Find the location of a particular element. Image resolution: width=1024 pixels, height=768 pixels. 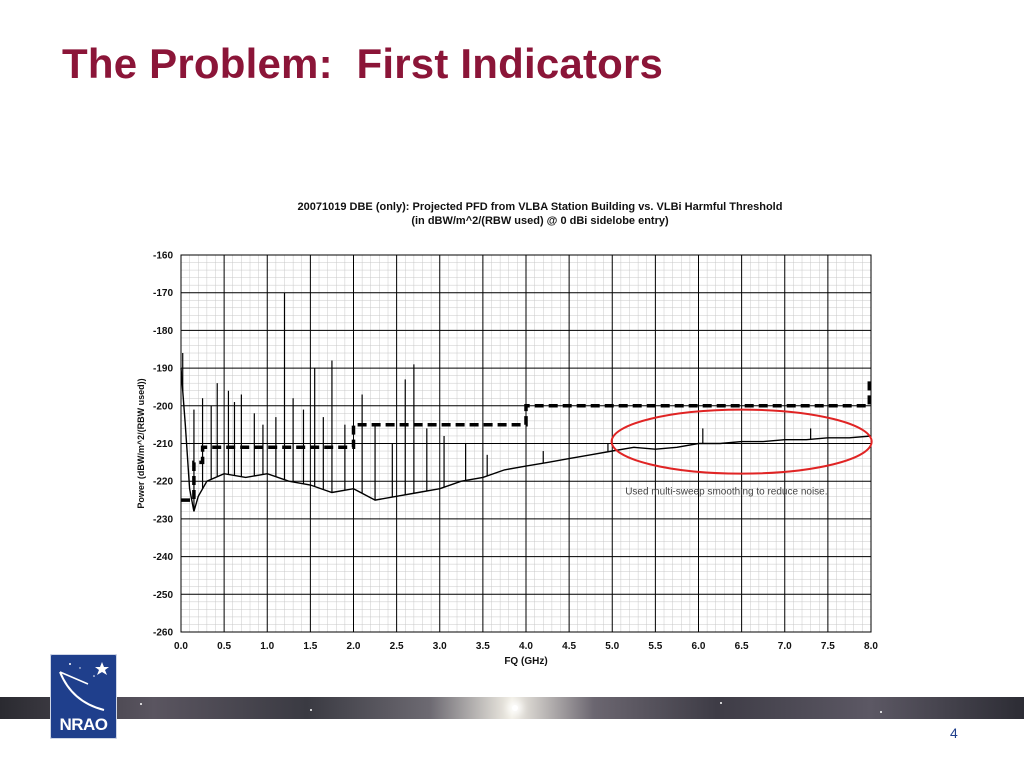

x-tick-label: 1.5 is located at coordinates (310, 646).